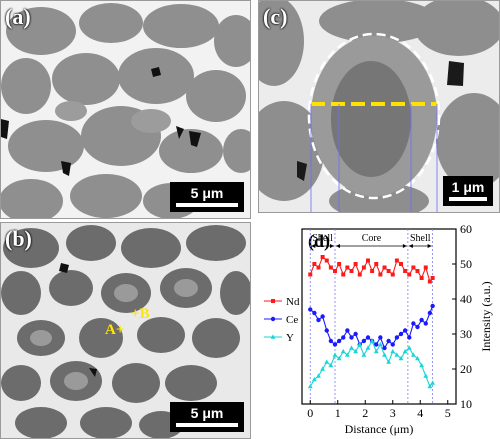  I want to click on scale-bar-c: 1 μm, so click(468, 191).